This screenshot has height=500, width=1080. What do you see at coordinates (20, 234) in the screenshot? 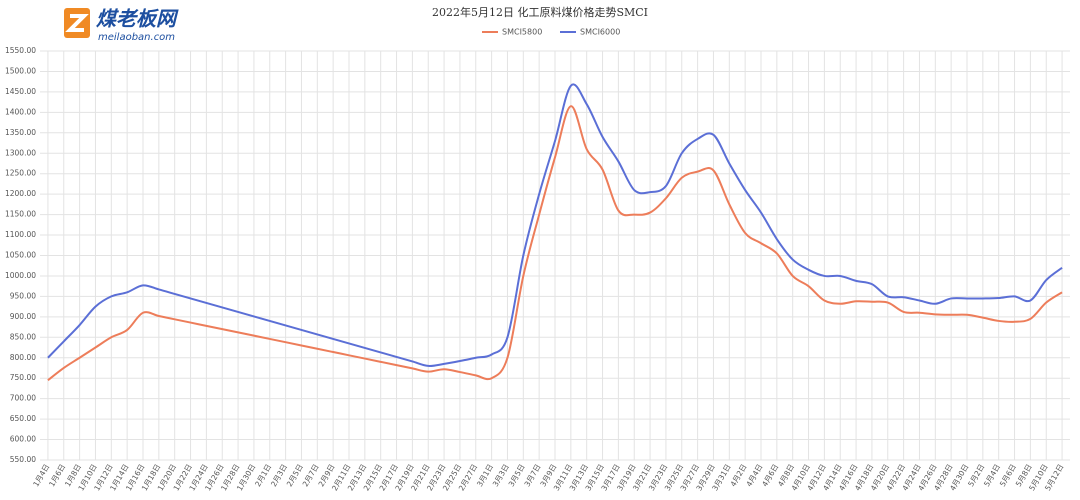
I see `y-tick-label: 1100.00` at bounding box center [20, 234].